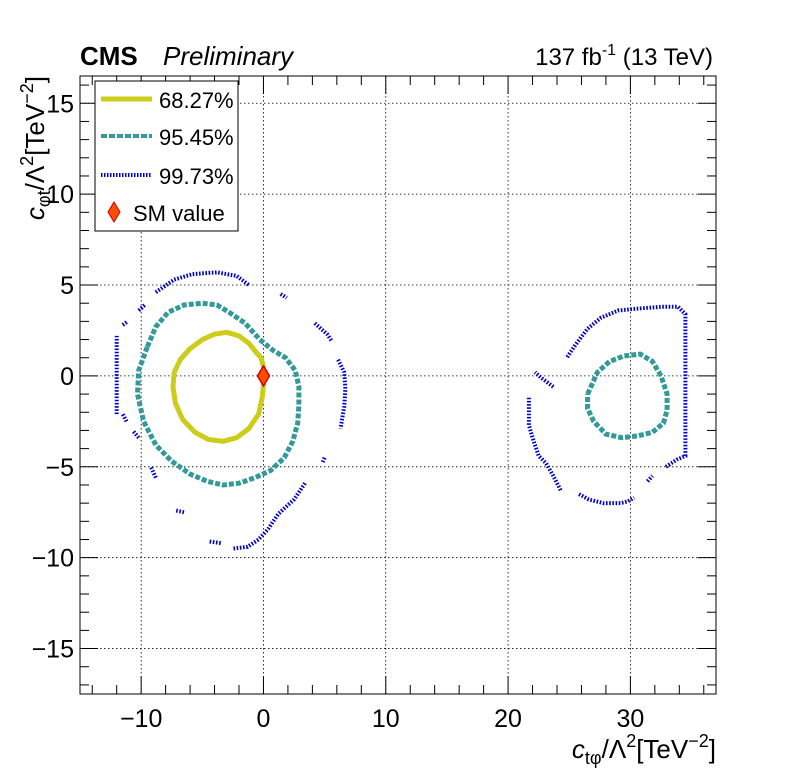 The image size is (796, 772). I want to click on x-axis-title-sup: 2, so click(631, 741).